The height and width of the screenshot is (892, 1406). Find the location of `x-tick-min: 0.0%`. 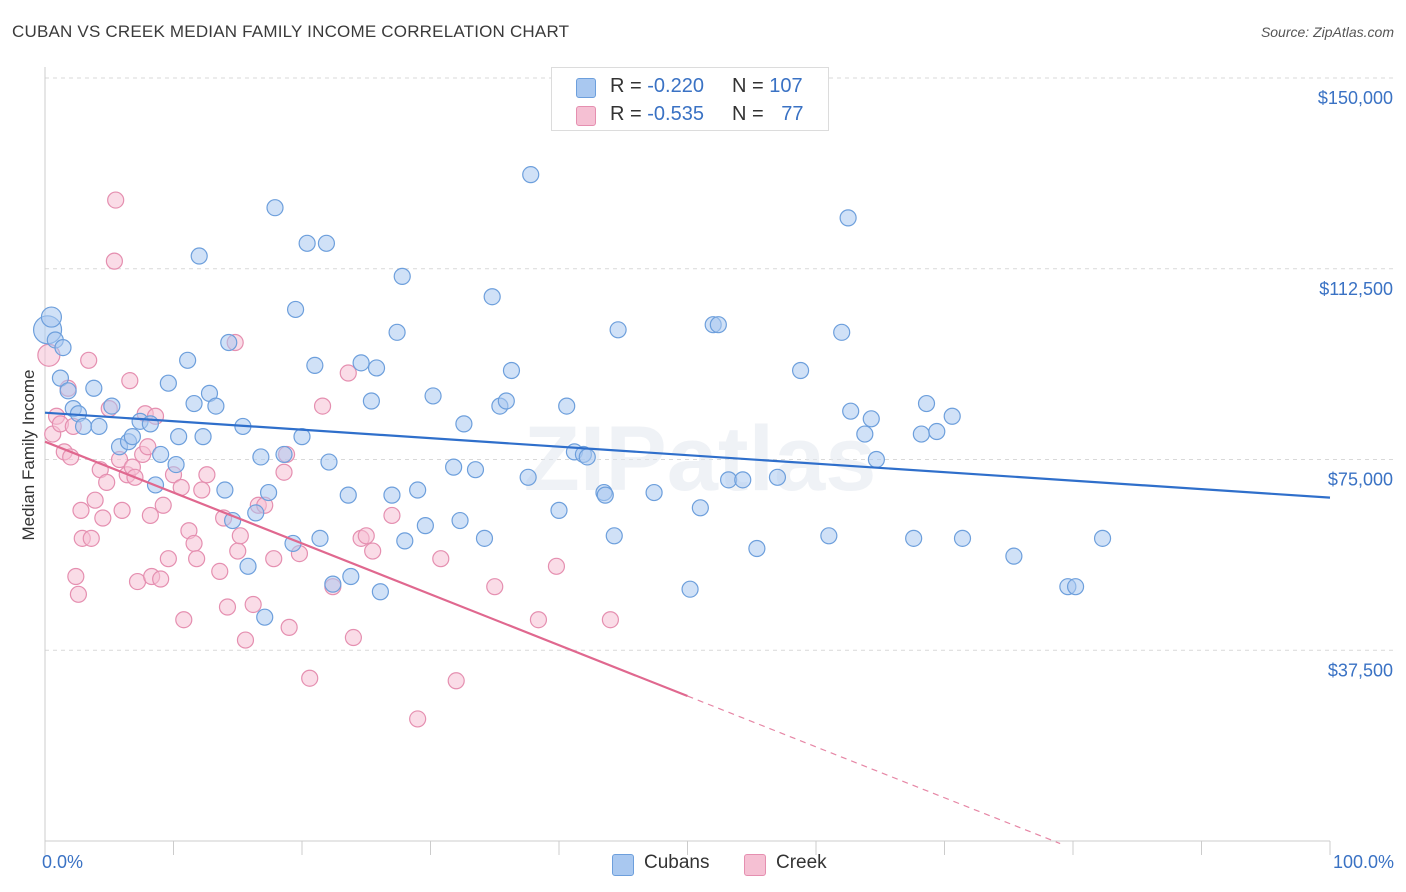

x-tick-min: 0.0% is located at coordinates (63, 862).